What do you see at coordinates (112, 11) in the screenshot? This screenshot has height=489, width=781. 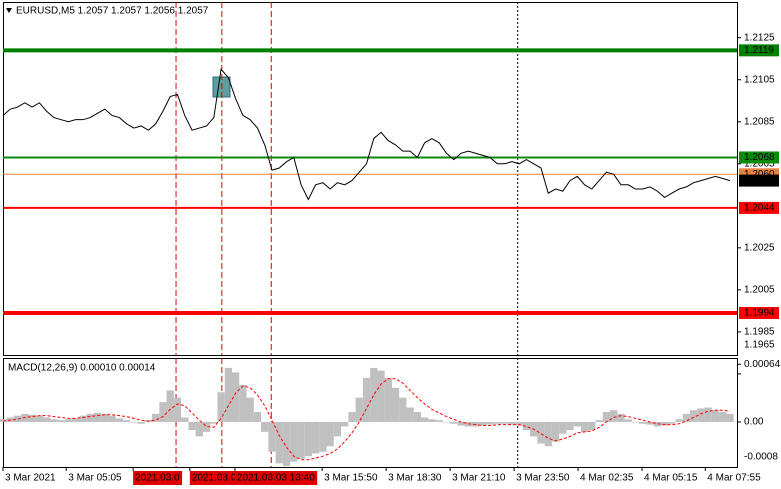 I see `chart-title: EURUSD,M5 1.2057 1.2057 1.2056 1.2057` at bounding box center [112, 11].